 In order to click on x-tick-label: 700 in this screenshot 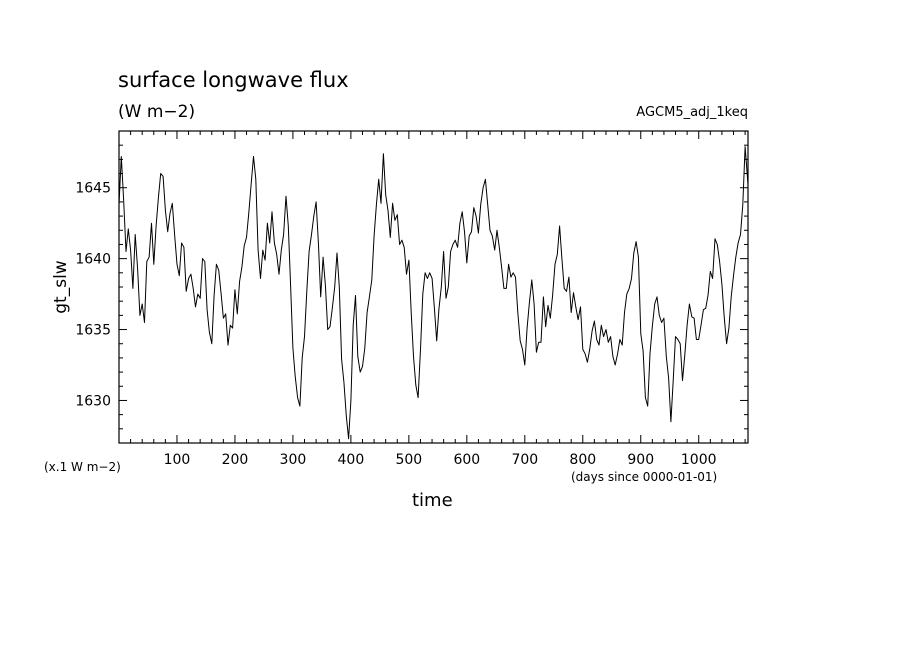, I will do `click(524, 460)`.